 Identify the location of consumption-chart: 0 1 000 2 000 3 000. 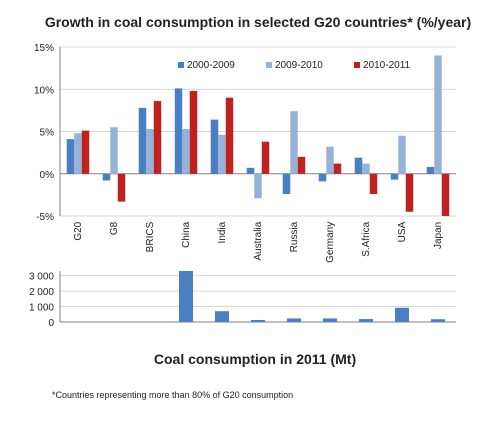
(242, 300).